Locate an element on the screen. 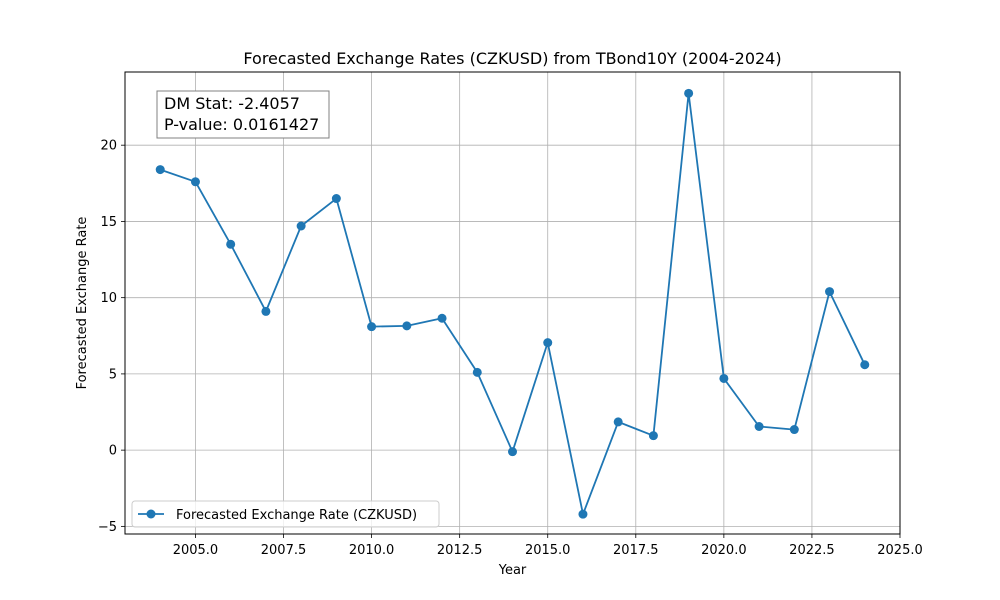  y-tick-label: 20 is located at coordinates (108, 146).